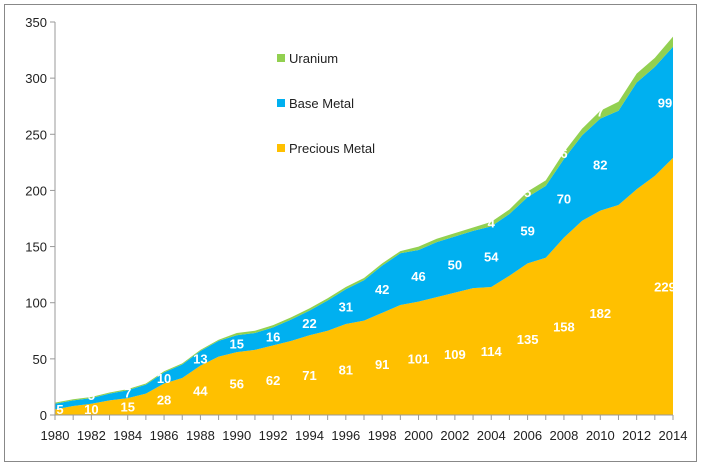 This screenshot has height=469, width=703. What do you see at coordinates (281, 148) in the screenshot?
I see `legend-swatch-precious-metal` at bounding box center [281, 148].